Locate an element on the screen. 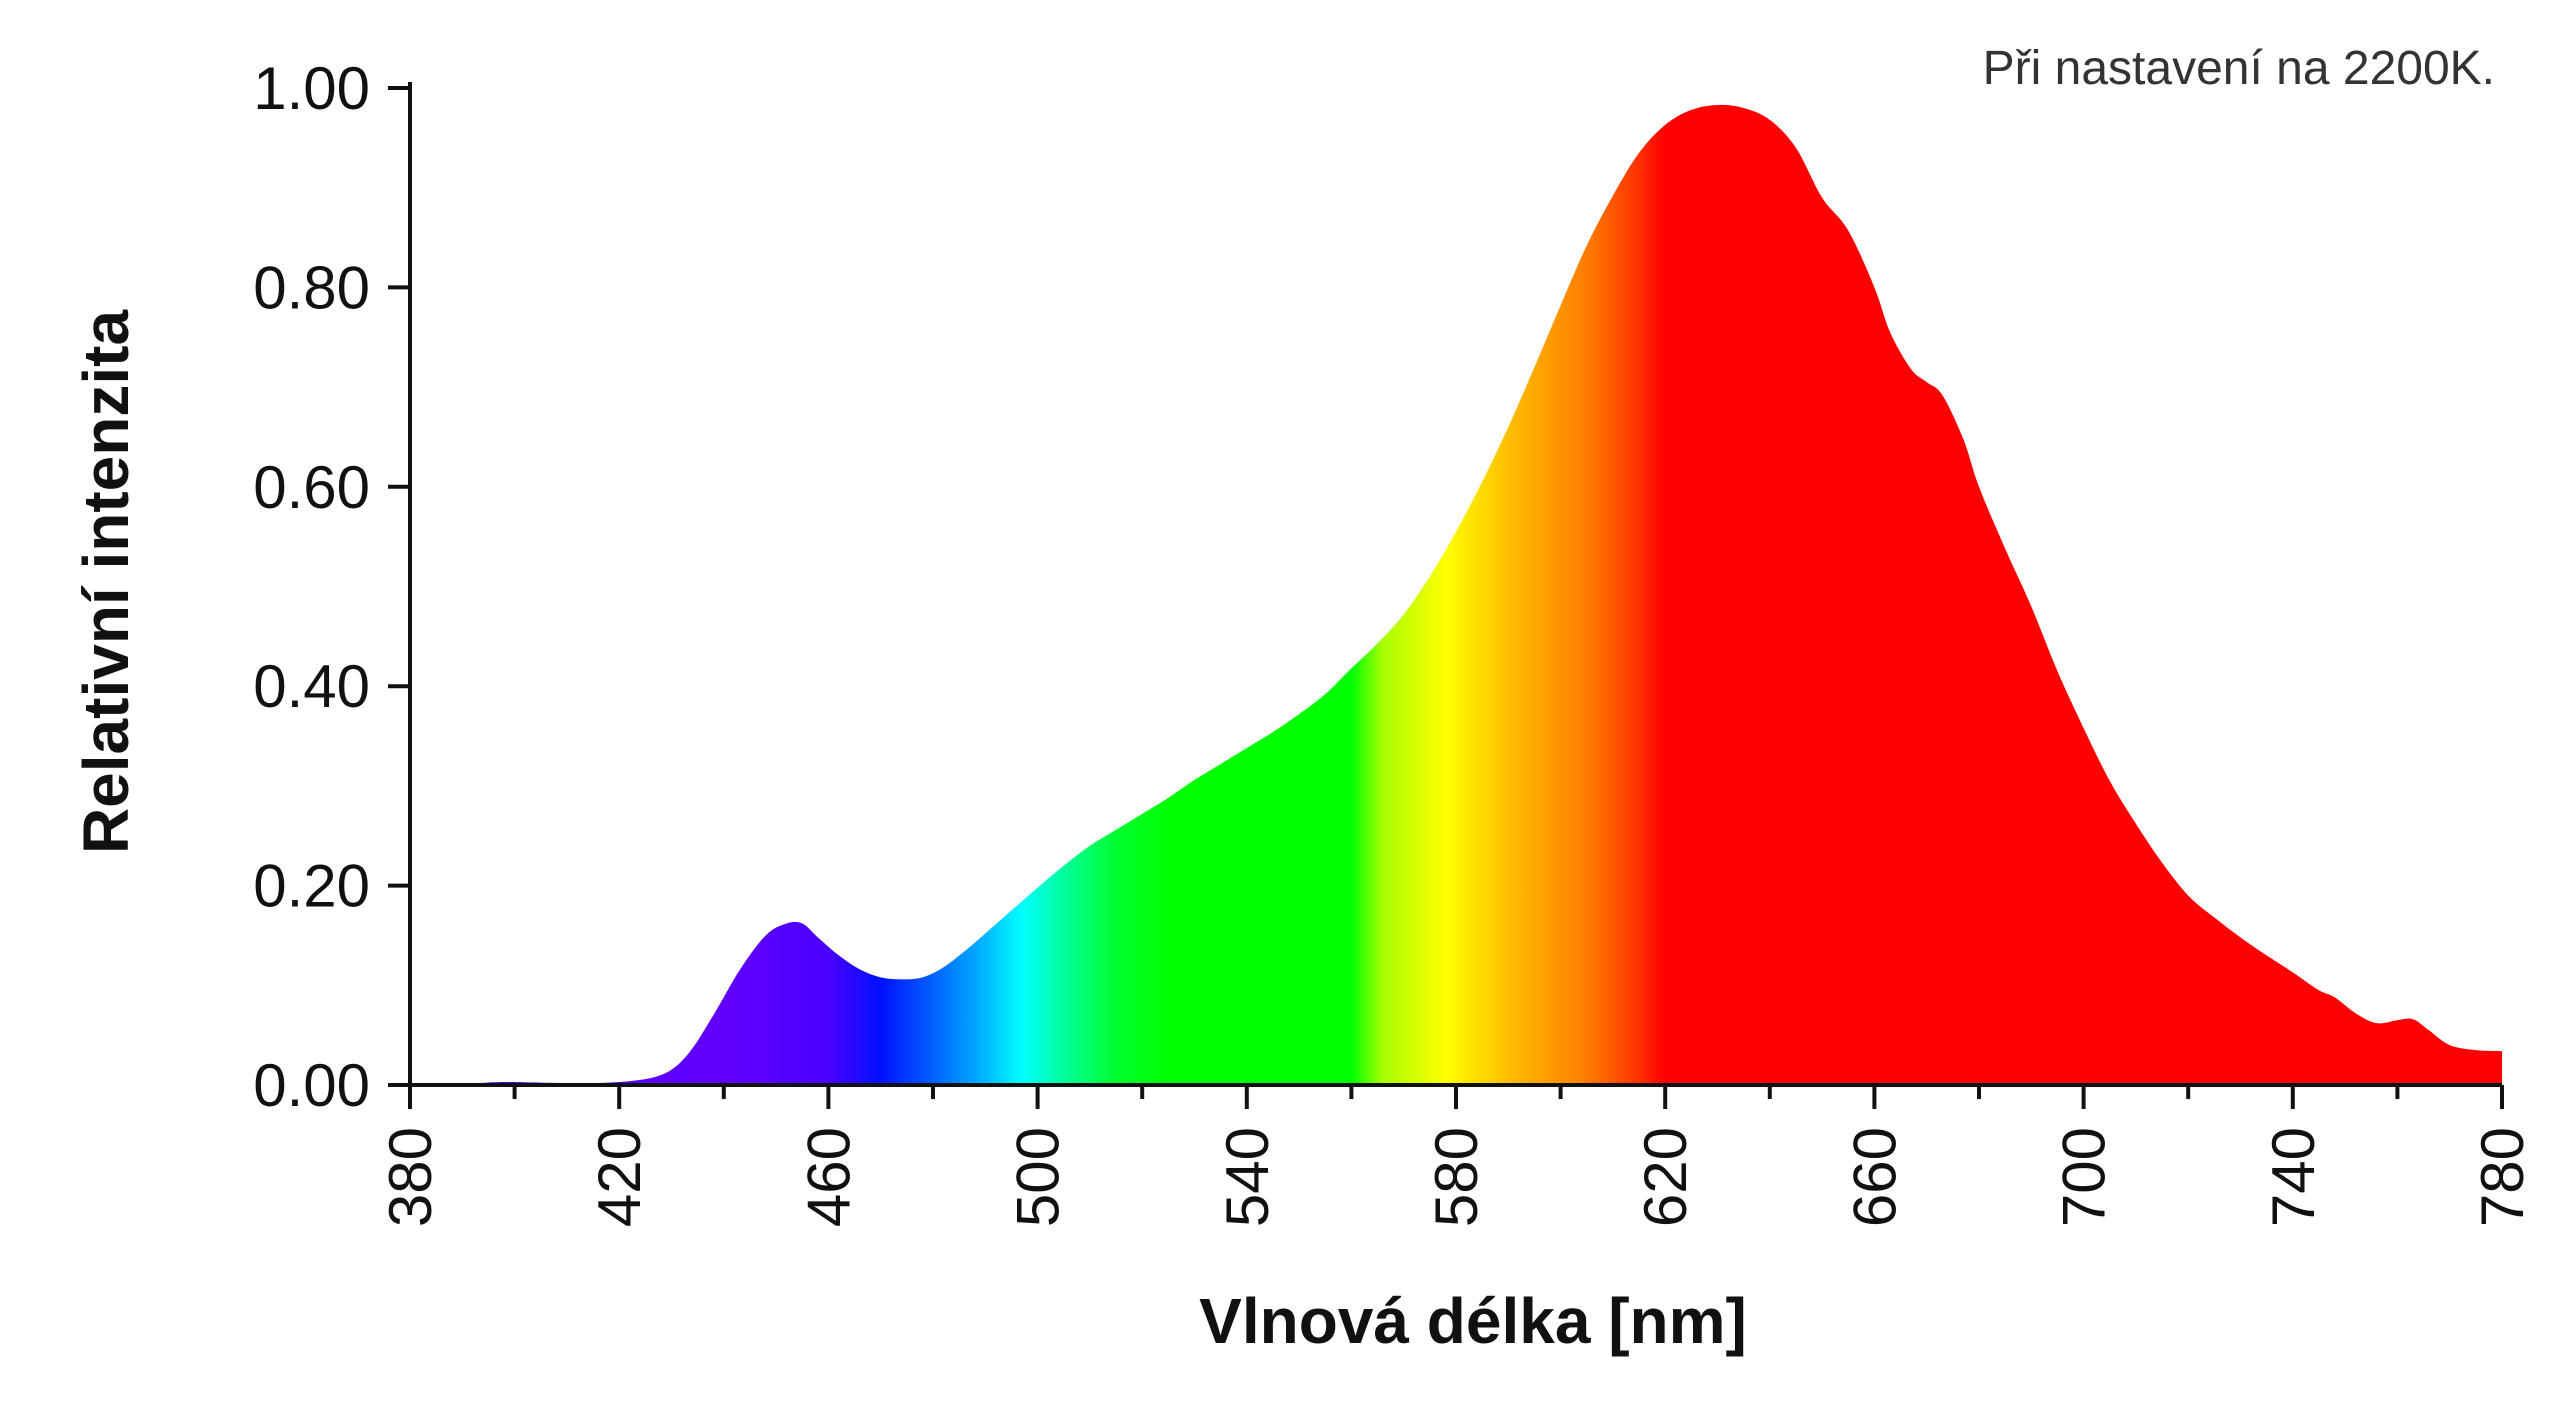  y-tick-label: 1.00 is located at coordinates (311, 88).